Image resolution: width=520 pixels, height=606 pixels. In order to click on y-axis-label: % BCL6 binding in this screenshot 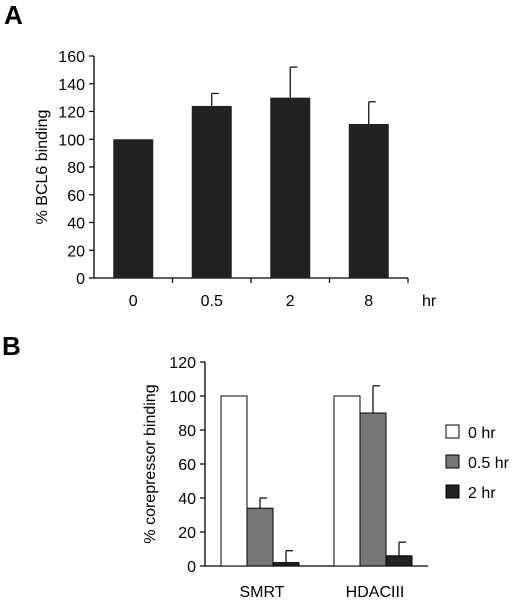, I will do `click(42, 167)`.